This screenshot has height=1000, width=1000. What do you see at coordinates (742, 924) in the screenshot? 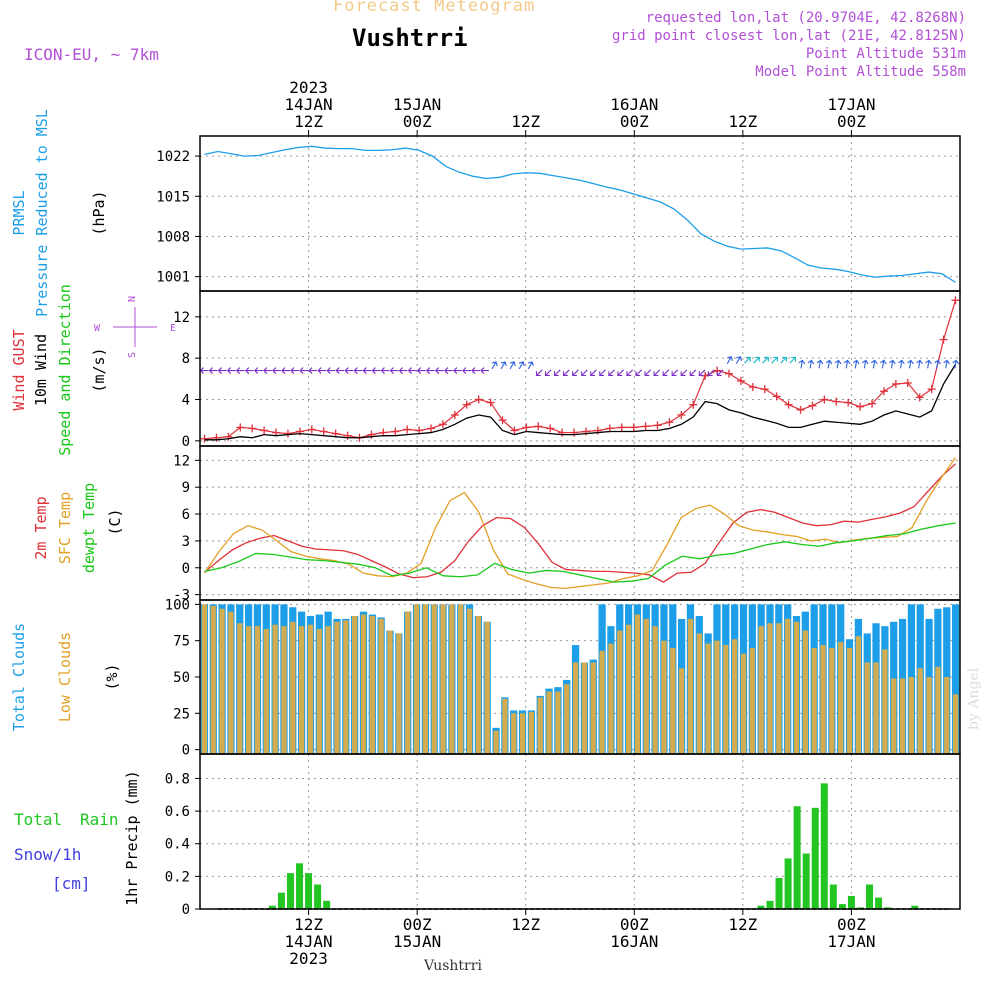
I see `time-label-bottom: 12Z` at bounding box center [742, 924].